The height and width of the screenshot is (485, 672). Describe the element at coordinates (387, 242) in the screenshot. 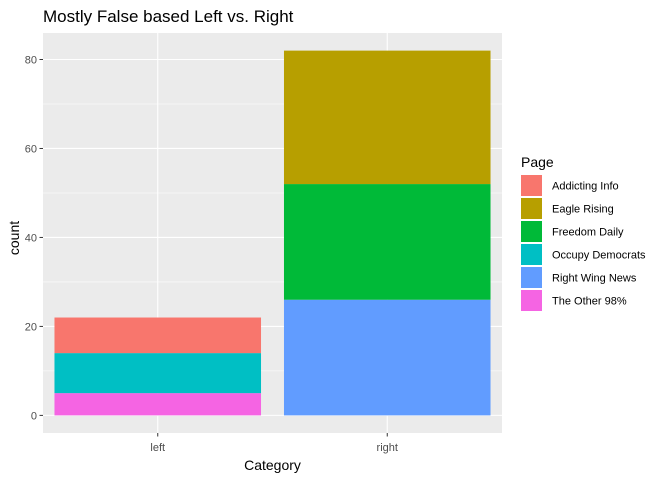

I see `bar-right-freedom-daily` at that location.